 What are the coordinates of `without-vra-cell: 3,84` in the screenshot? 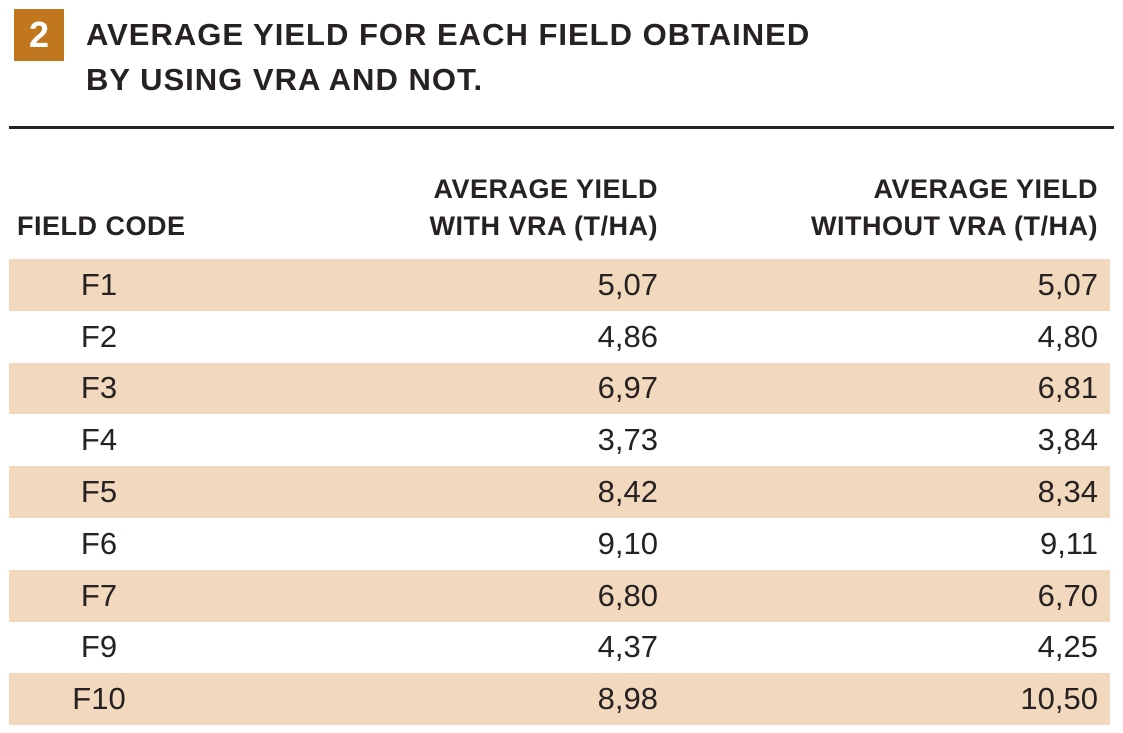 It's located at (1067, 440).